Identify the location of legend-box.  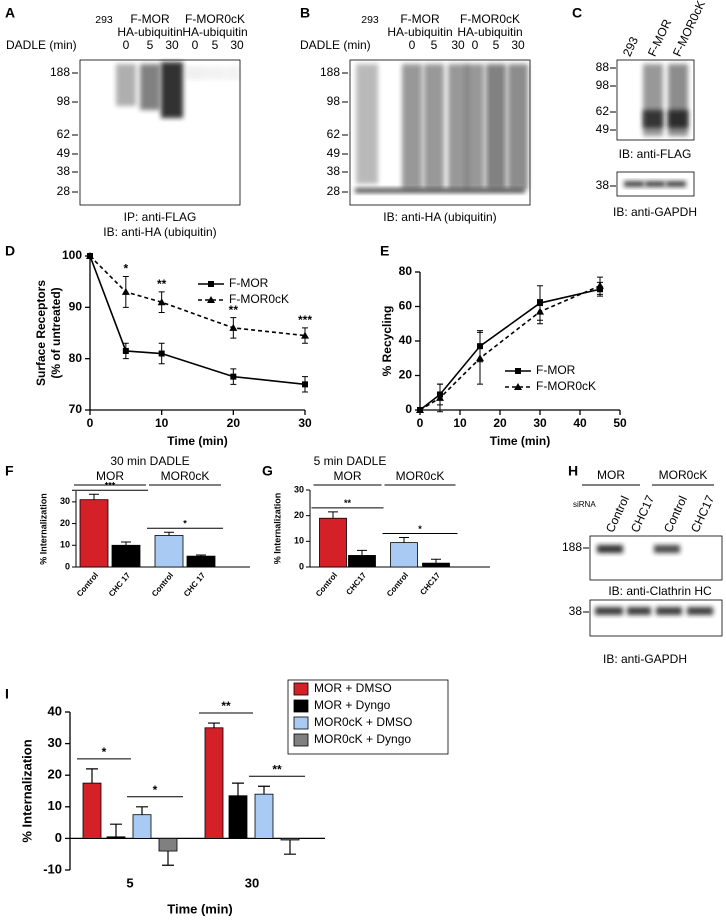
(368, 717).